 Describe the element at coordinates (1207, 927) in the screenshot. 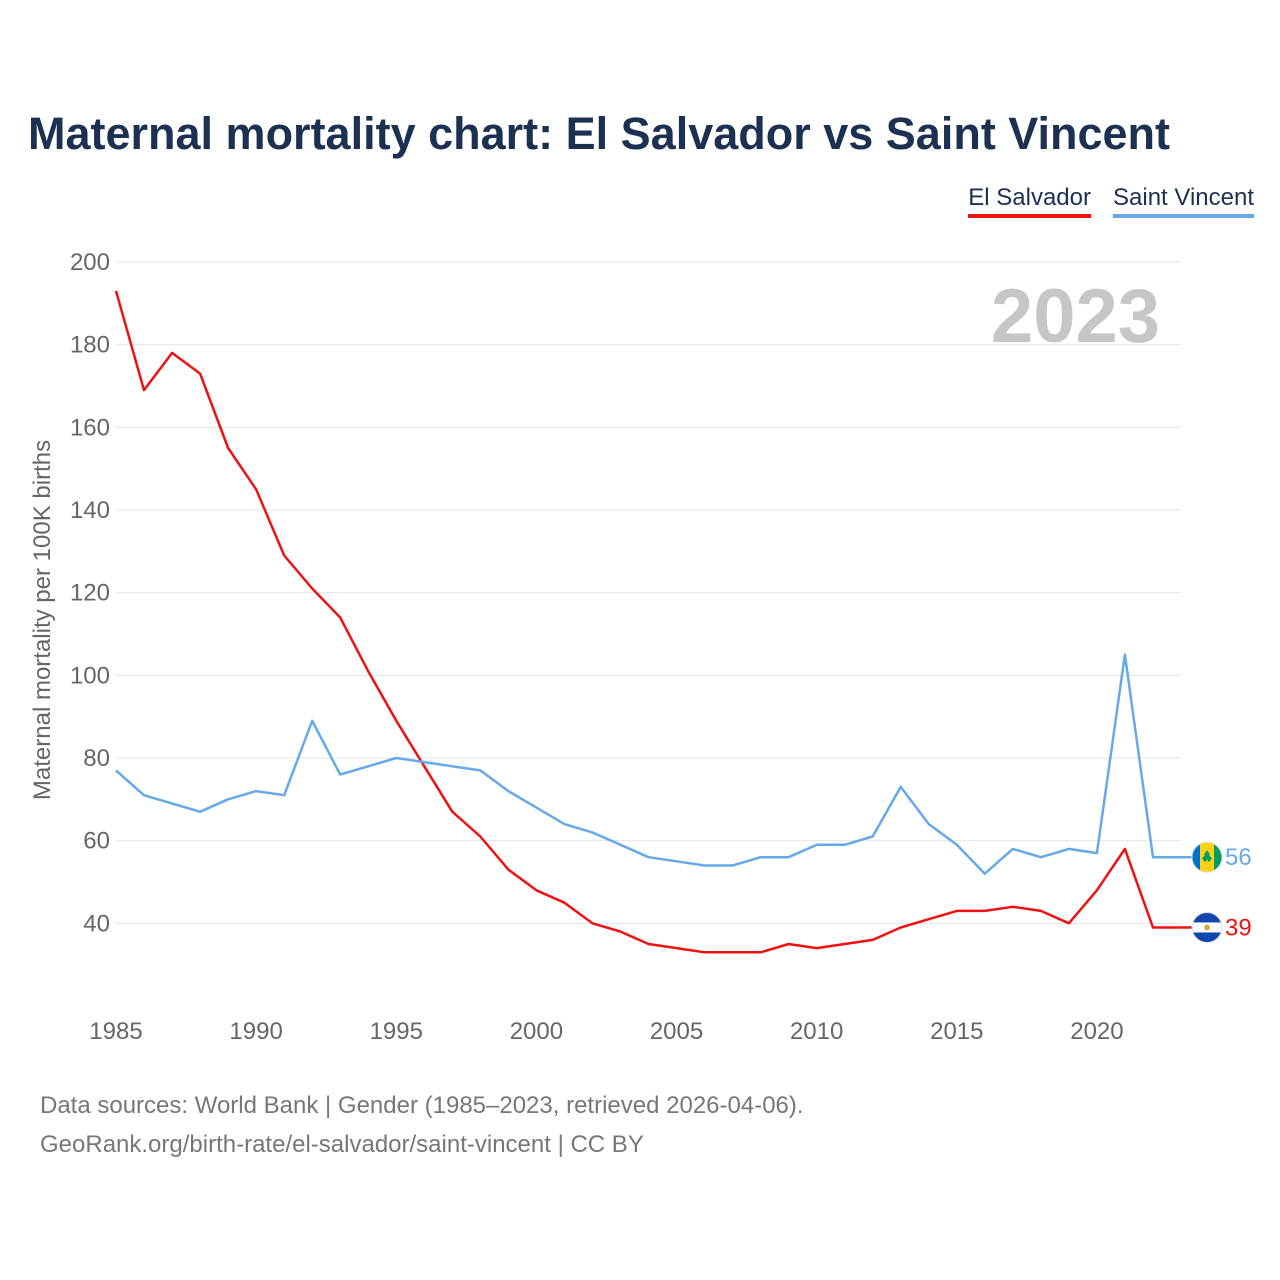

I see `flag-icon-el-salvador` at that location.